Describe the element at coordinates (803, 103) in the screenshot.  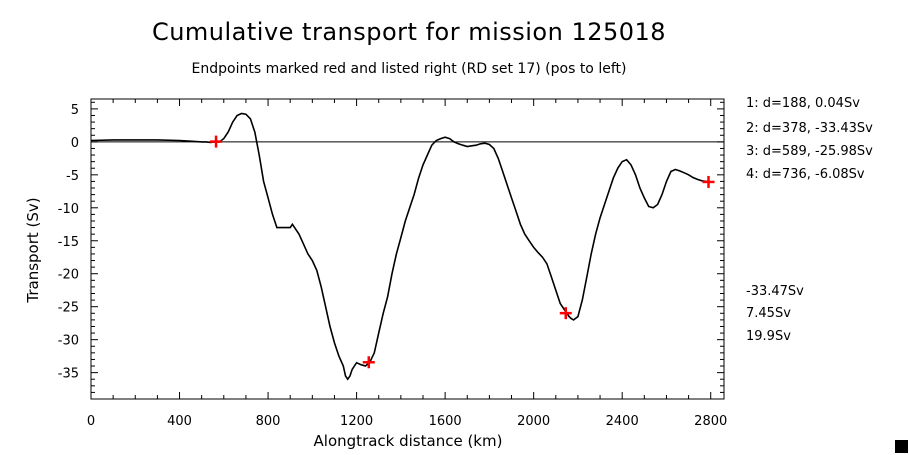
I see `annotation-1: 1: d=188, 0.04Sv` at that location.